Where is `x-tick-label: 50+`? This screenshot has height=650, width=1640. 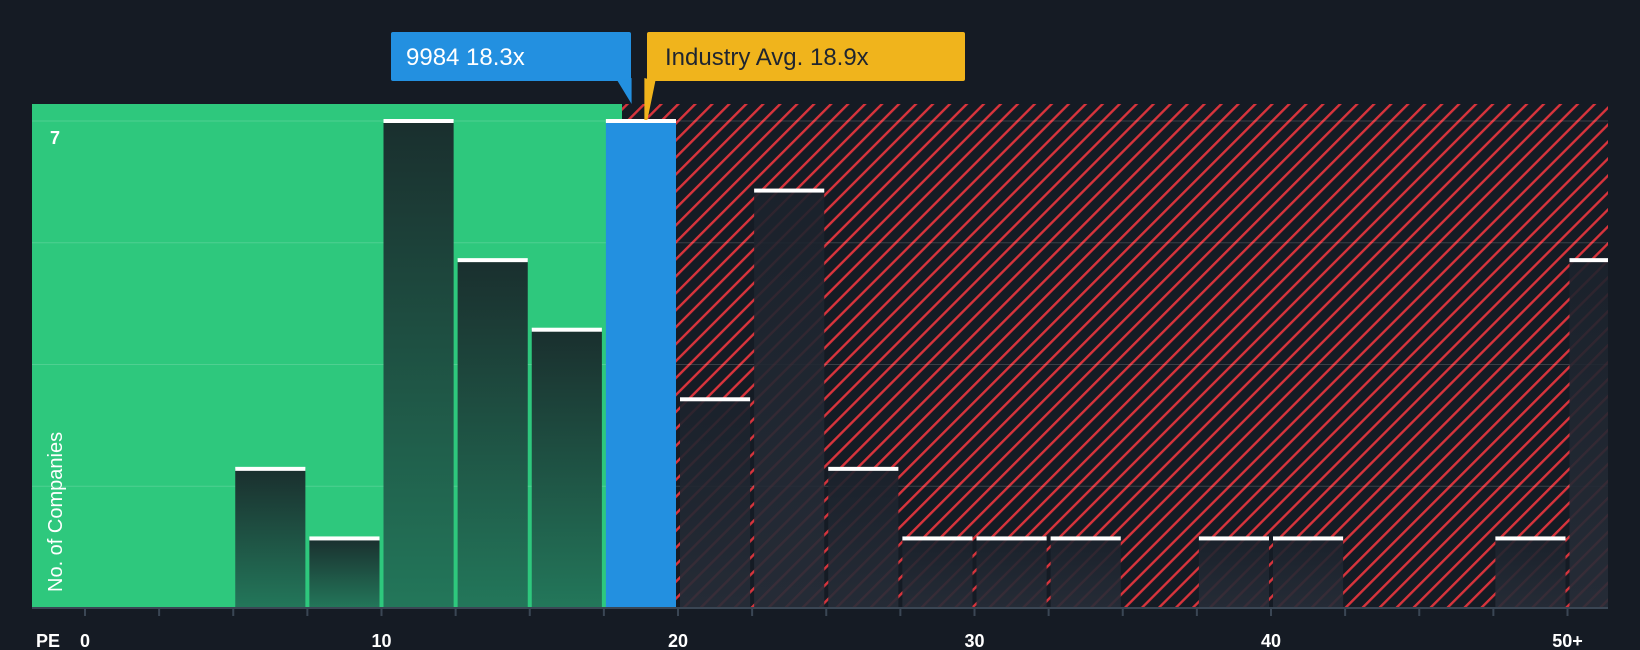
x-tick-label: 50+ is located at coordinates (1567, 640).